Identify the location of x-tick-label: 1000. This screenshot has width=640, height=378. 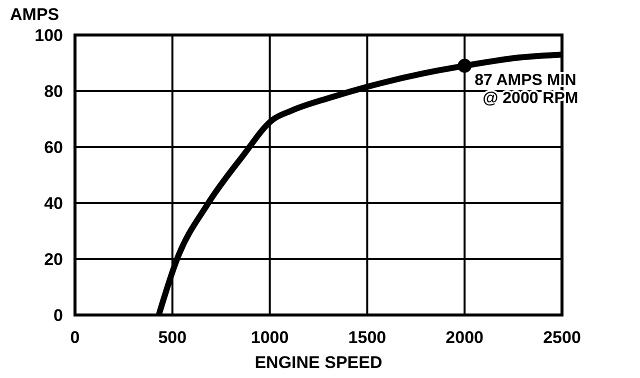
(269, 337).